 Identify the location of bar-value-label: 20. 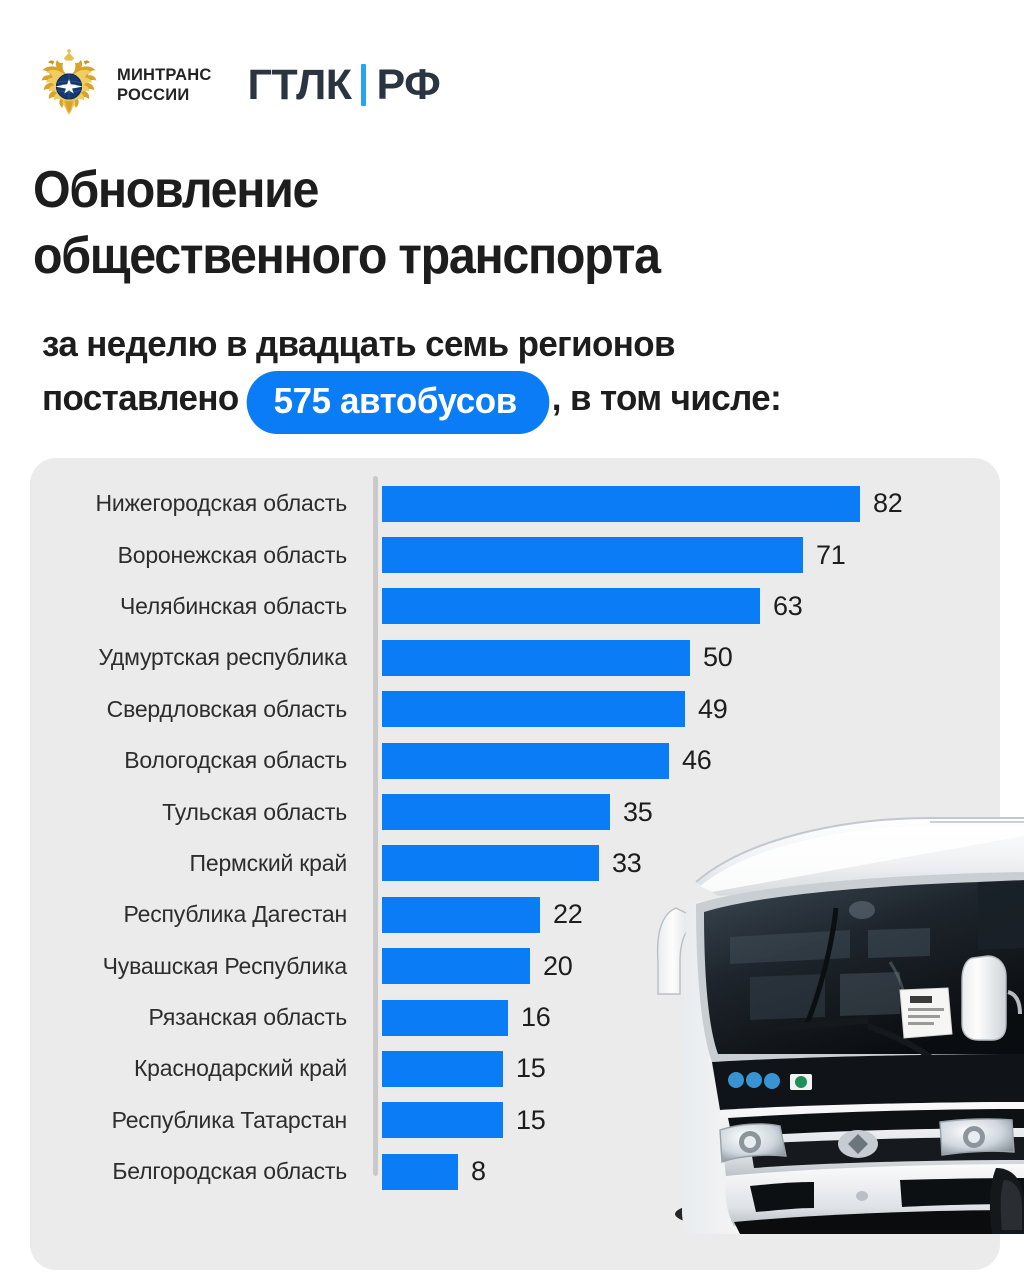
(558, 965).